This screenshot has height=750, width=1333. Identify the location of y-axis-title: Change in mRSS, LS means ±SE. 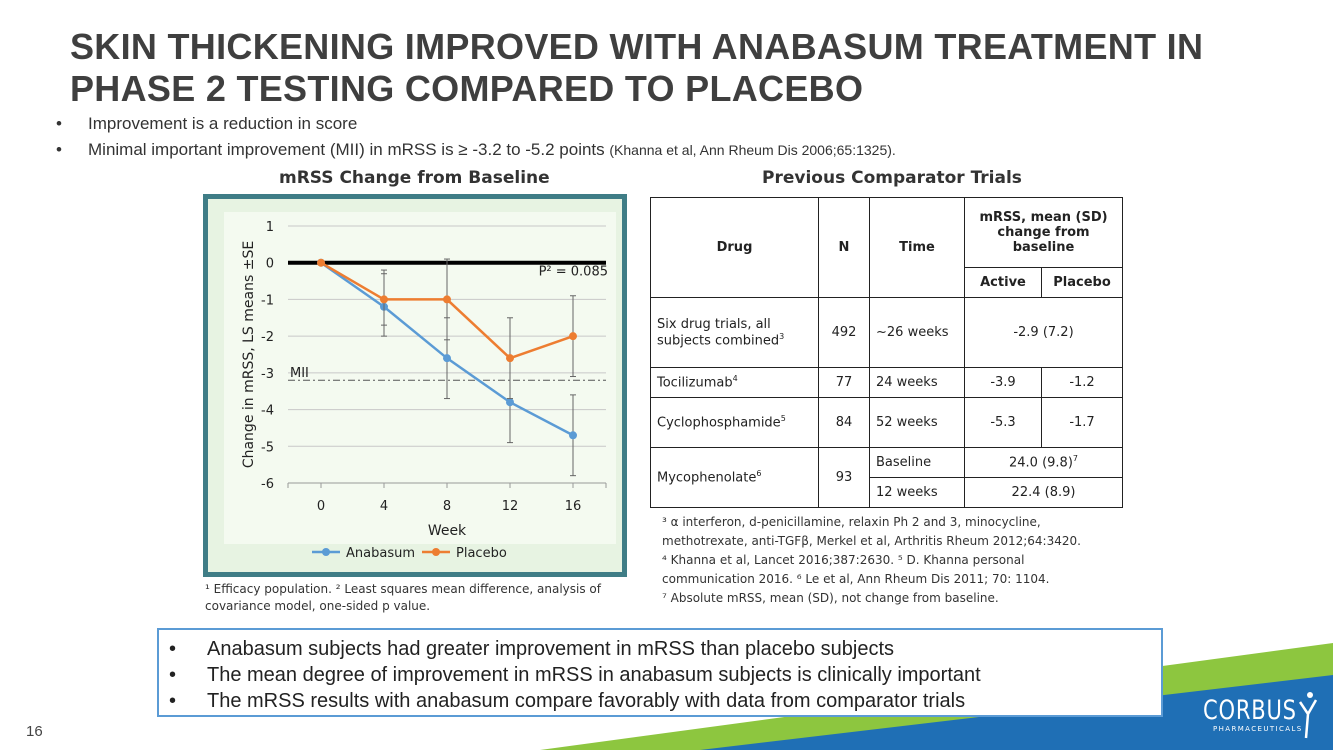
(249, 354).